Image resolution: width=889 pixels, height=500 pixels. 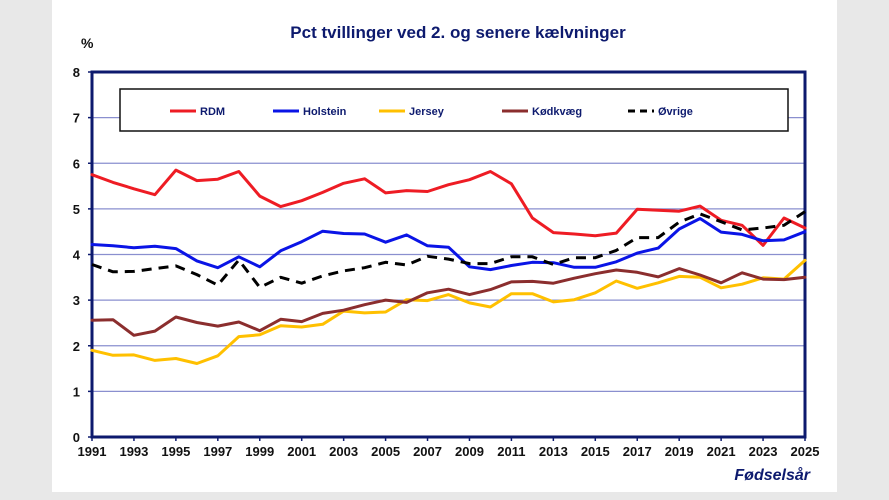 I want to click on y-tick-label: 2, so click(x=76, y=346).